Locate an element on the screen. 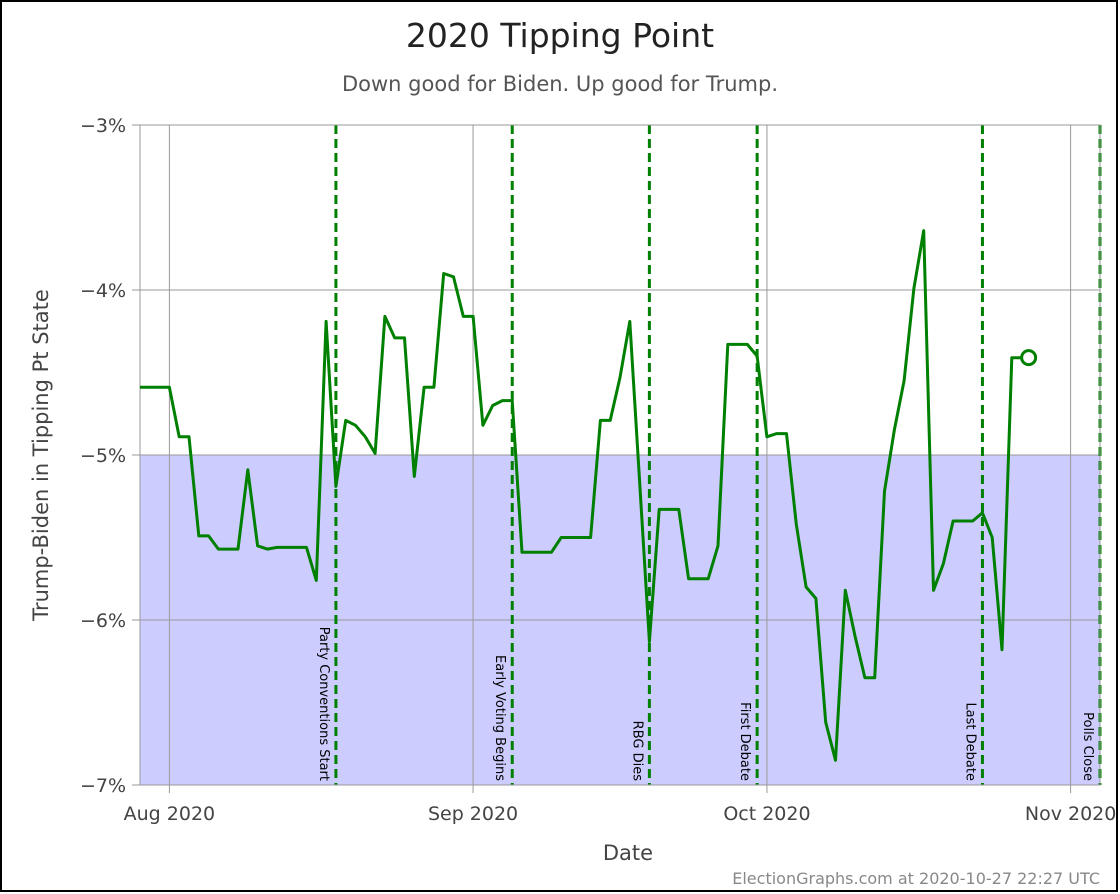 The width and height of the screenshot is (1120, 894). y-tick-label: −4% is located at coordinates (103, 291).